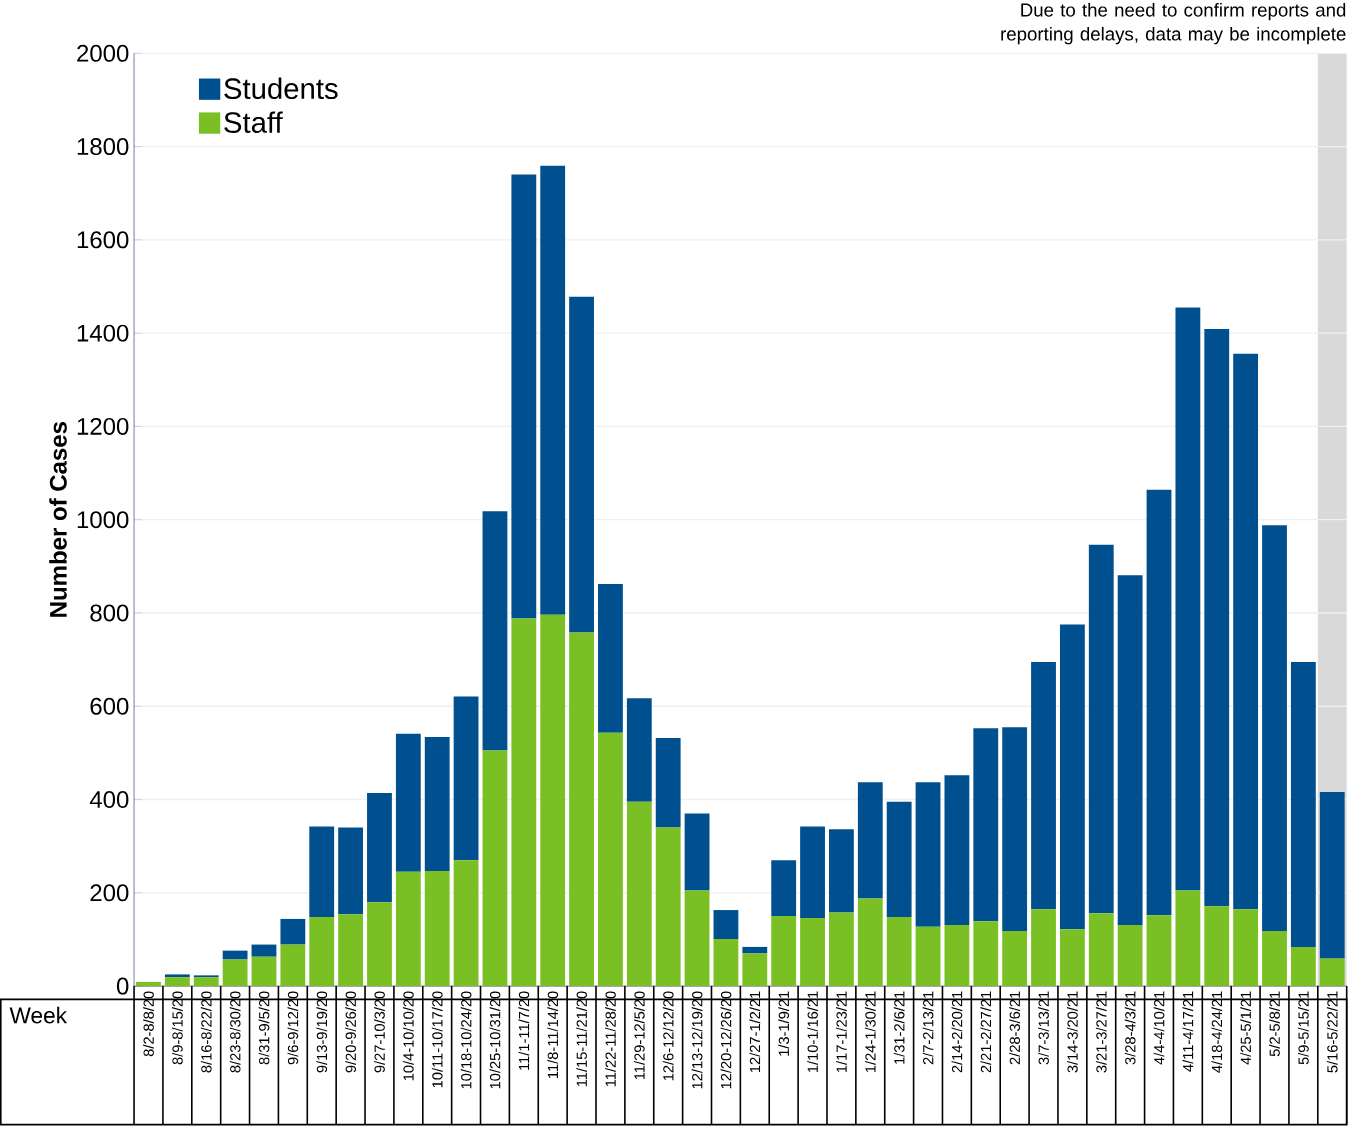  Describe the element at coordinates (58, 519) in the screenshot. I see `y-axis-title: Number of Cases` at that location.